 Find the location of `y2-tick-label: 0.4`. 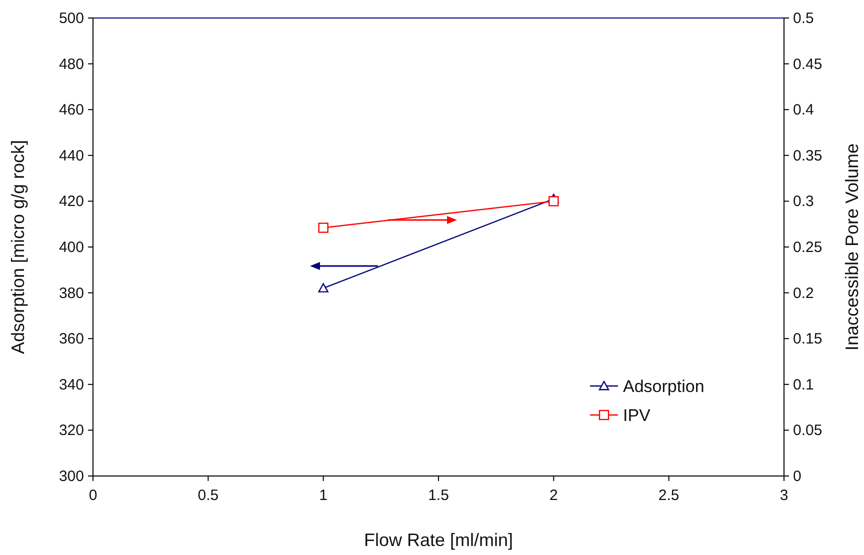

y2-tick-label: 0.4 is located at coordinates (803, 110).